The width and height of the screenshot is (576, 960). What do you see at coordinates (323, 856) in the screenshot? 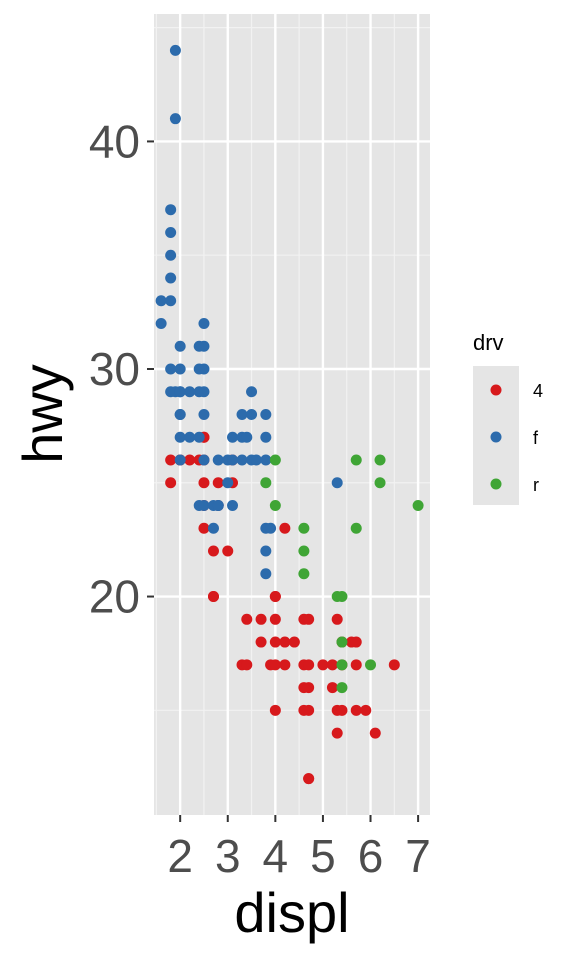
I see `x-tick-label: 5` at bounding box center [323, 856].